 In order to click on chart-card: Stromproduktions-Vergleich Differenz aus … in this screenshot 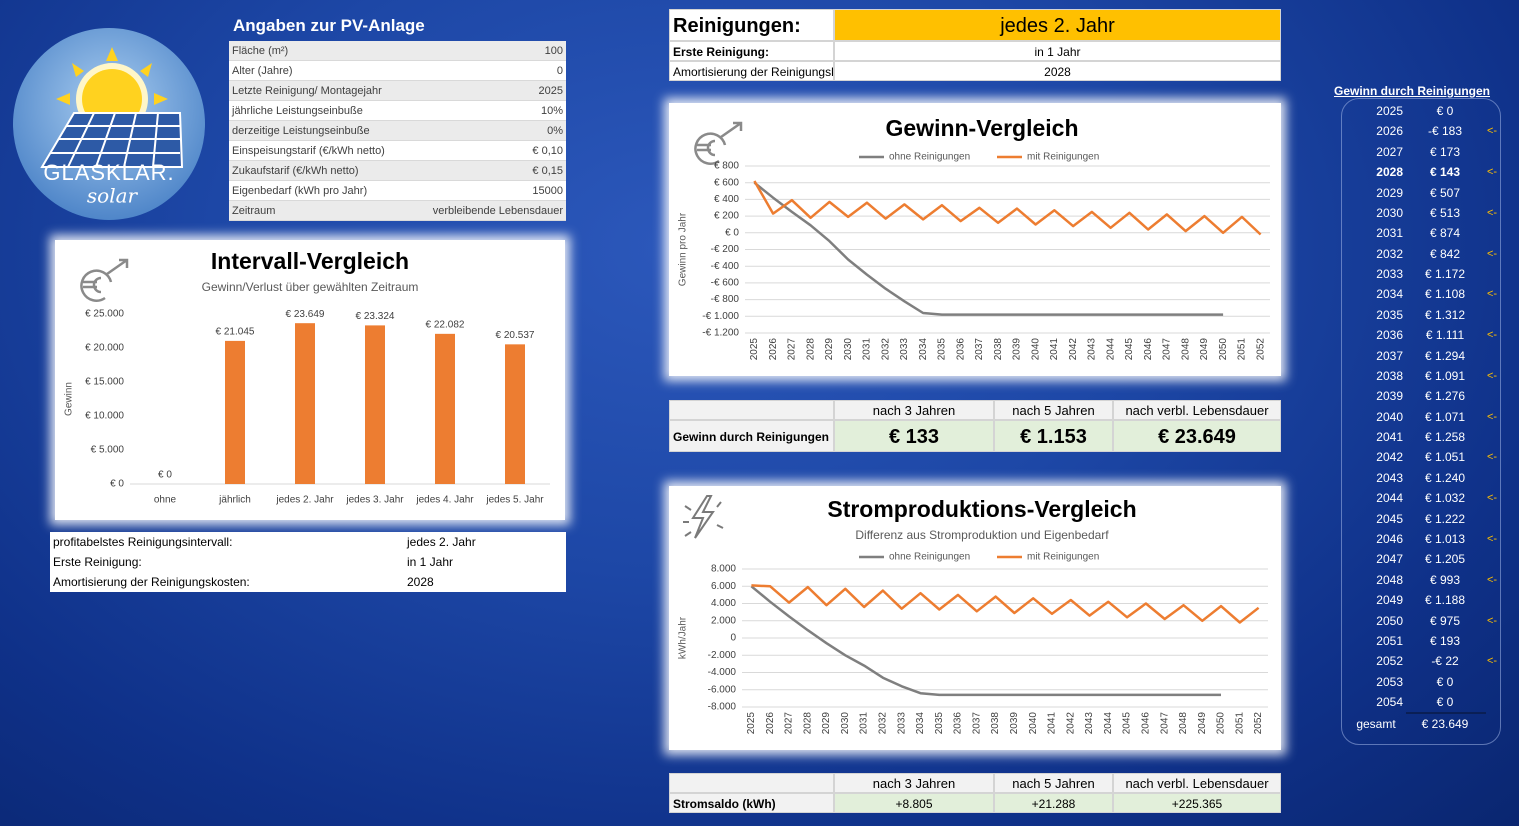, I will do `click(975, 618)`.